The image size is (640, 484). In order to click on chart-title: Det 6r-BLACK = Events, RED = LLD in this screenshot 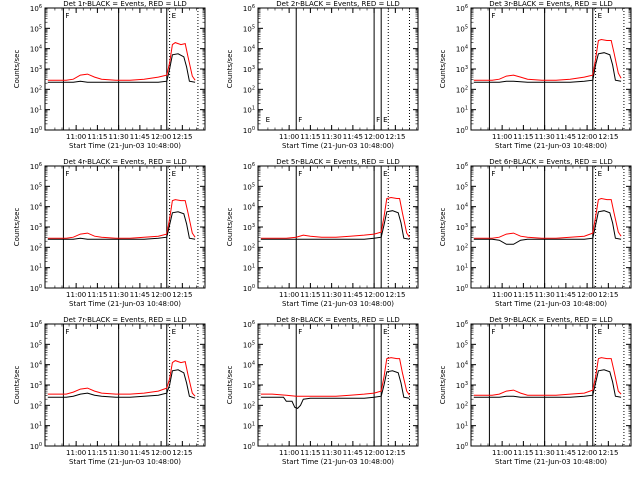, I will do `click(550, 162)`.